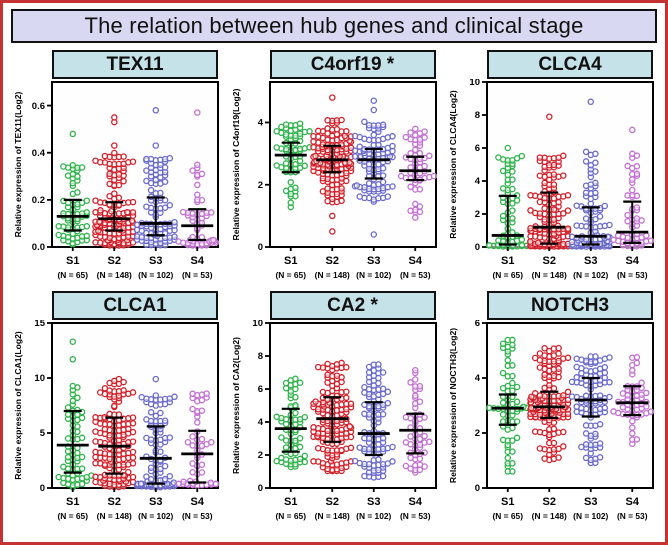 The width and height of the screenshot is (668, 545). What do you see at coordinates (477, 488) in the screenshot?
I see `y-tick-label: 0` at bounding box center [477, 488].